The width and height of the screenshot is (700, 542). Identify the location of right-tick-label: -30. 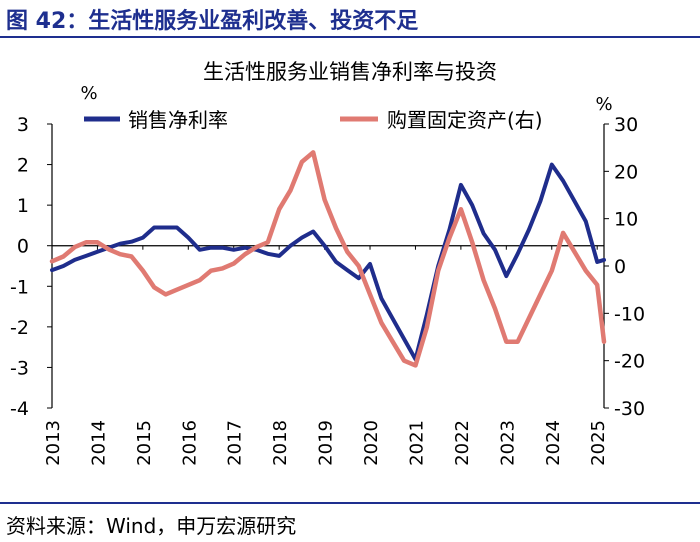
(629, 409).